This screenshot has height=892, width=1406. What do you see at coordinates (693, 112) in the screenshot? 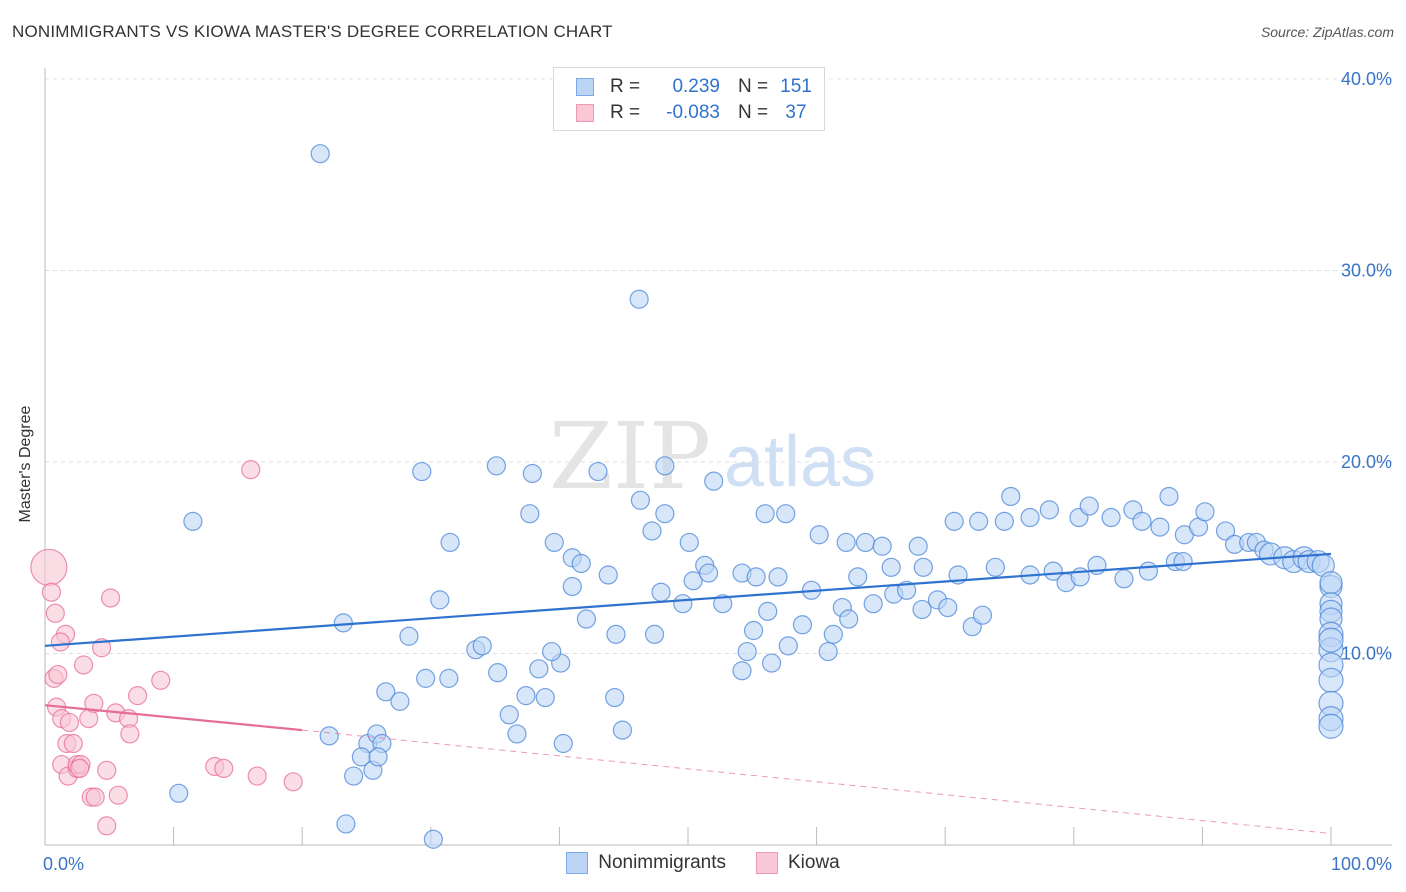
I see `legend-r-value: -0.083` at bounding box center [693, 112].